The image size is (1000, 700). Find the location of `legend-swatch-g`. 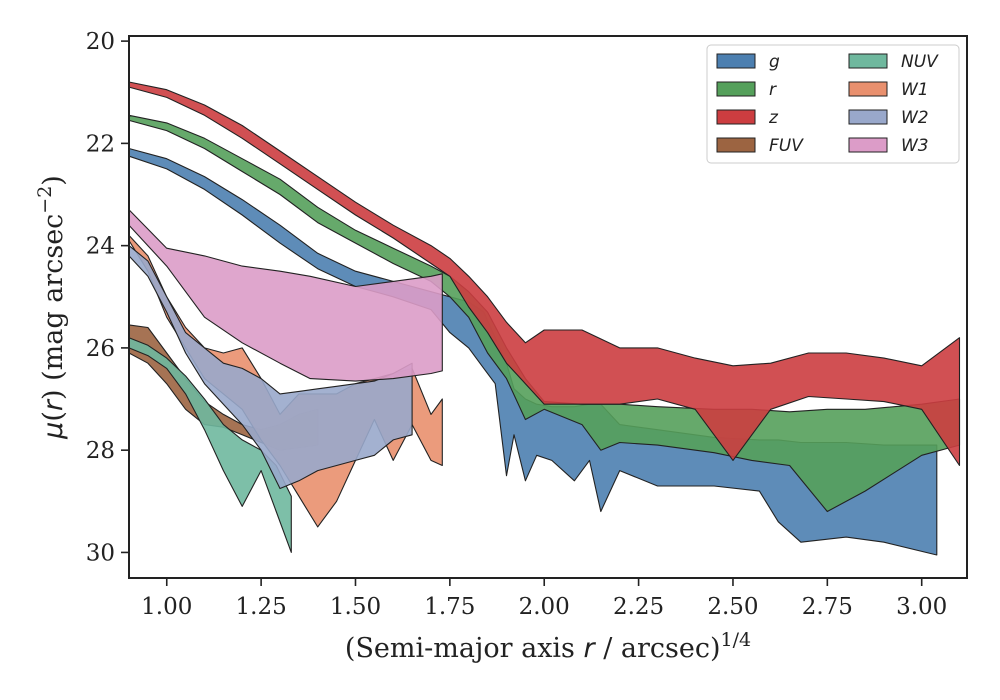

legend-swatch-g is located at coordinates (736, 61).